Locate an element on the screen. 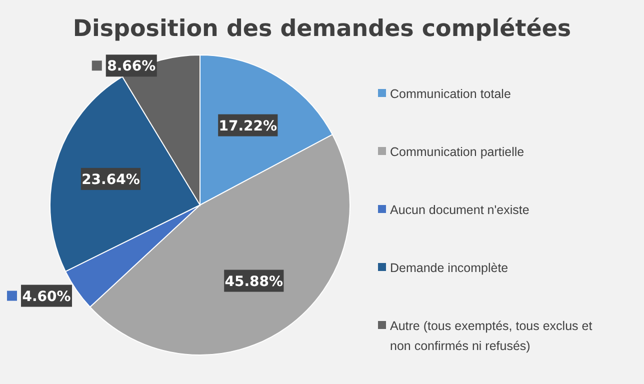 The image size is (644, 384). data-label: 23.64% is located at coordinates (111, 180).